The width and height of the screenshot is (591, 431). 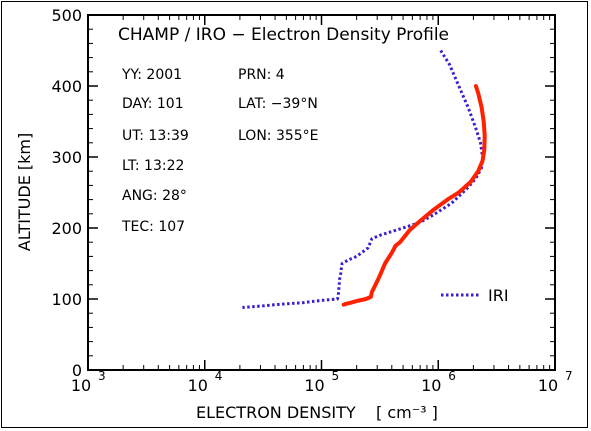 I want to click on y-tick-label: 400, so click(x=66, y=86).